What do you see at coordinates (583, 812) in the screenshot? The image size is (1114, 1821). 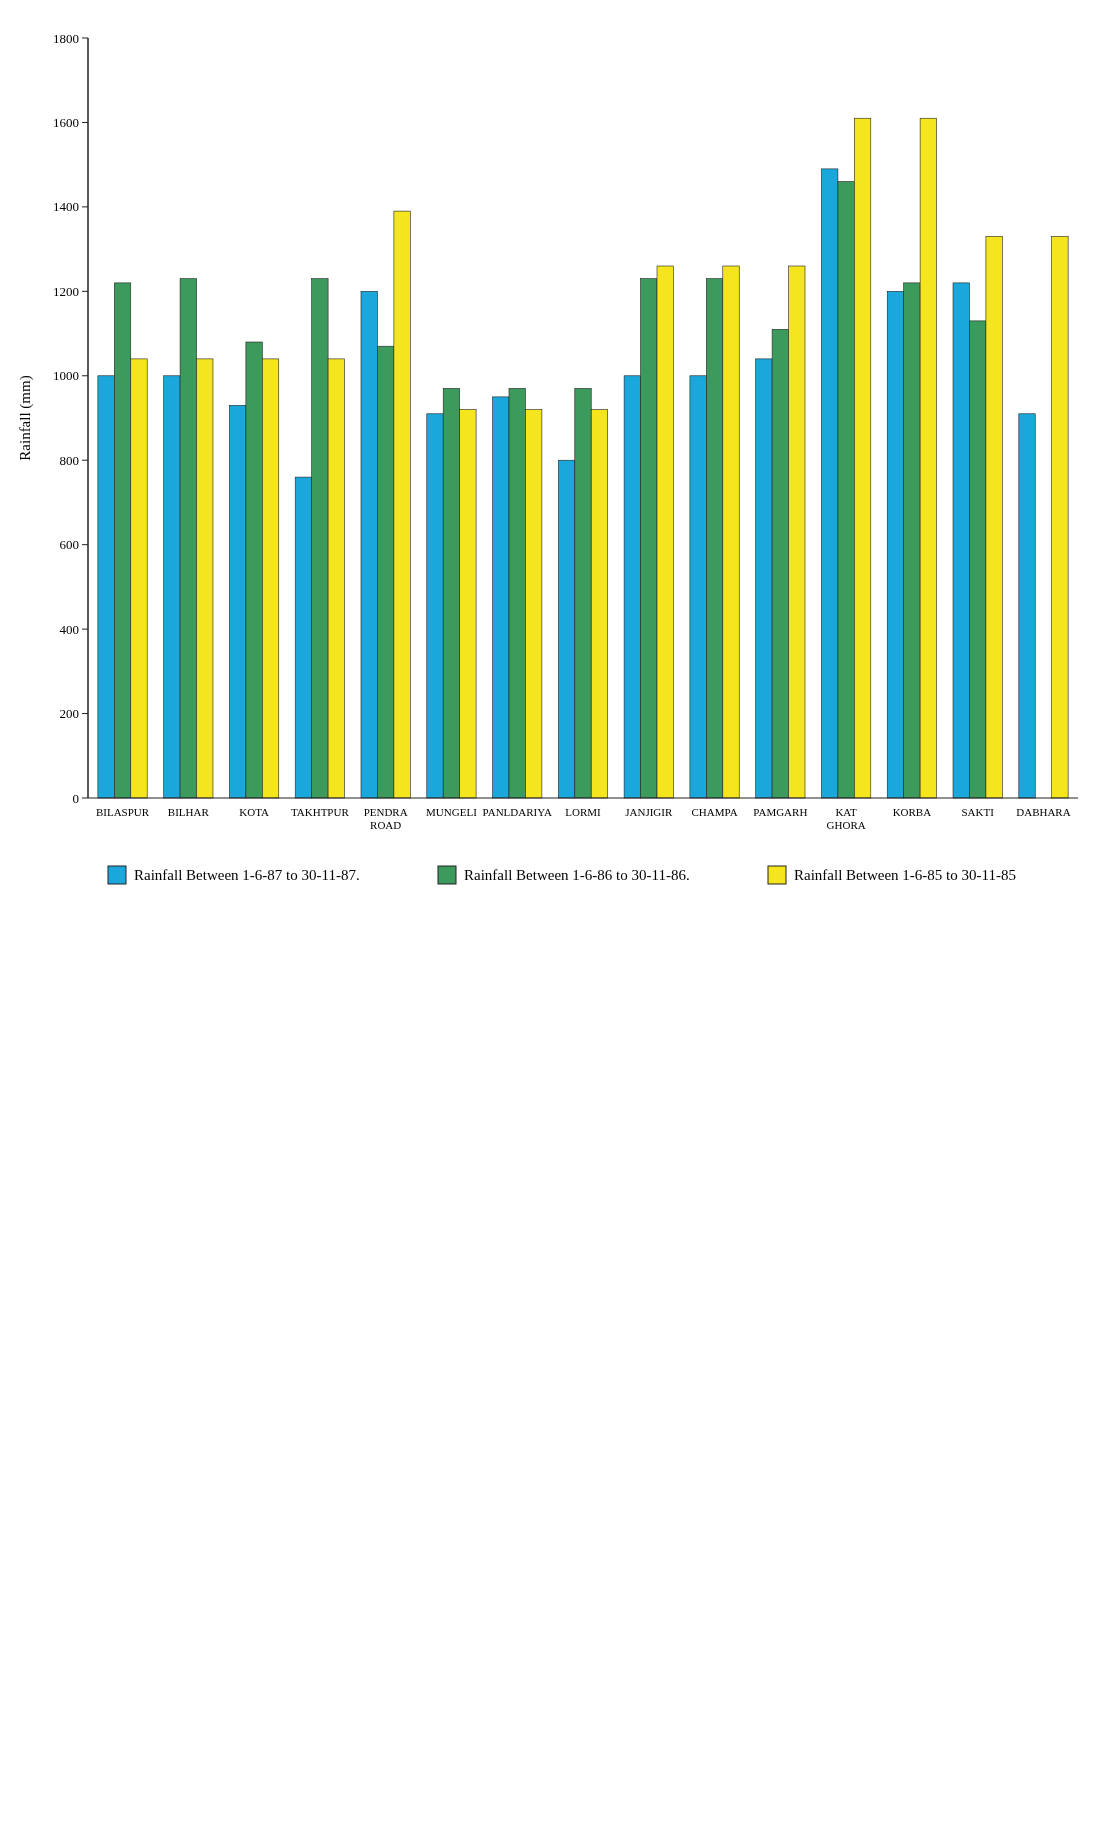 I see `x-tick-label: LORMI` at bounding box center [583, 812].